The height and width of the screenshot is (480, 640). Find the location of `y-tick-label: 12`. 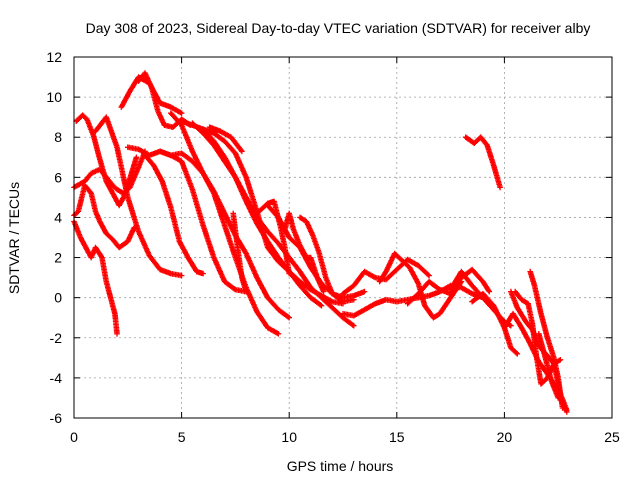

y-tick-label: 12 is located at coordinates (54, 57).